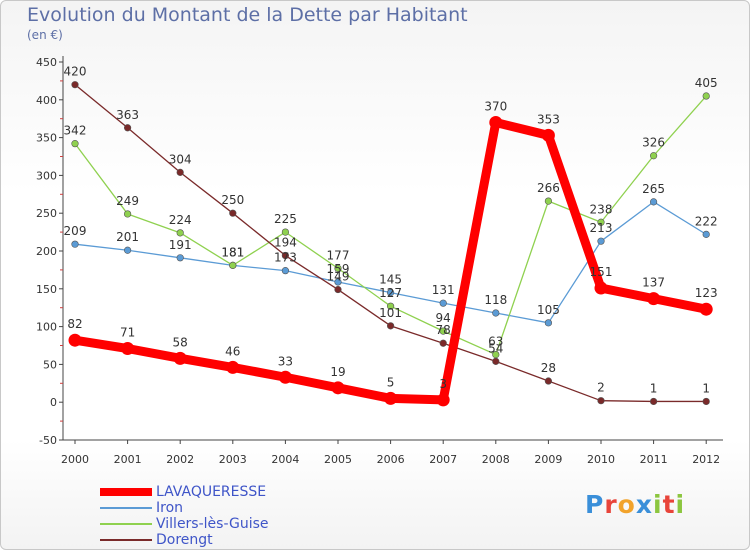 This screenshot has width=750, height=550. I want to click on data-label-lavaqueresse: 370, so click(495, 106).